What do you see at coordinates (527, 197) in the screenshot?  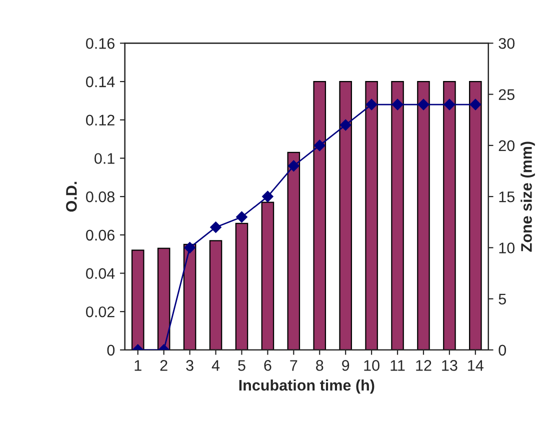 I see `y2-axis-title: Zone size (mm)` at bounding box center [527, 197].